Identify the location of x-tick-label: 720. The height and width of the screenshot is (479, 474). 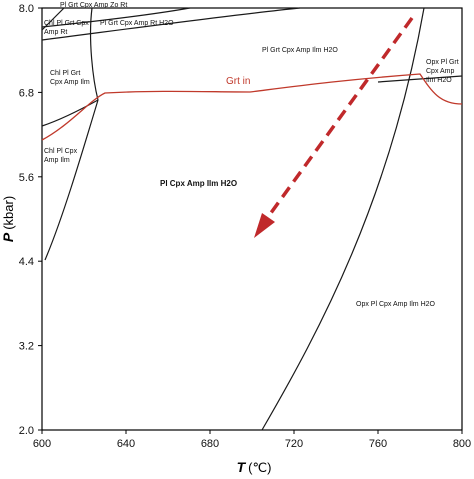
(294, 444).